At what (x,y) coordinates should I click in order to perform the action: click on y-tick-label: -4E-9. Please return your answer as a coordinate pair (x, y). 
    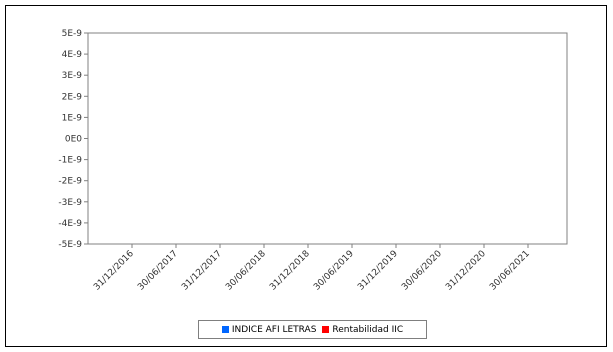
    Looking at the image, I should click on (70, 224).